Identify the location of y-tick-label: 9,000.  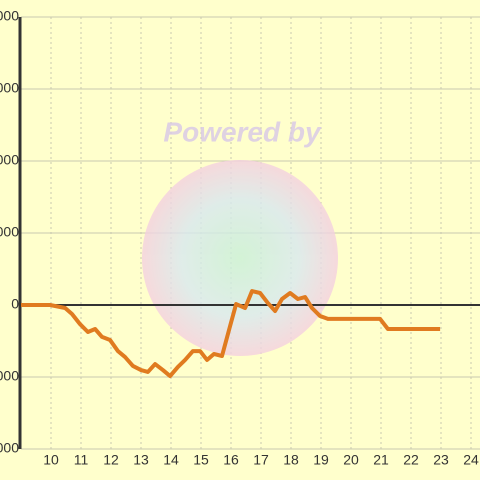
(9, 88).